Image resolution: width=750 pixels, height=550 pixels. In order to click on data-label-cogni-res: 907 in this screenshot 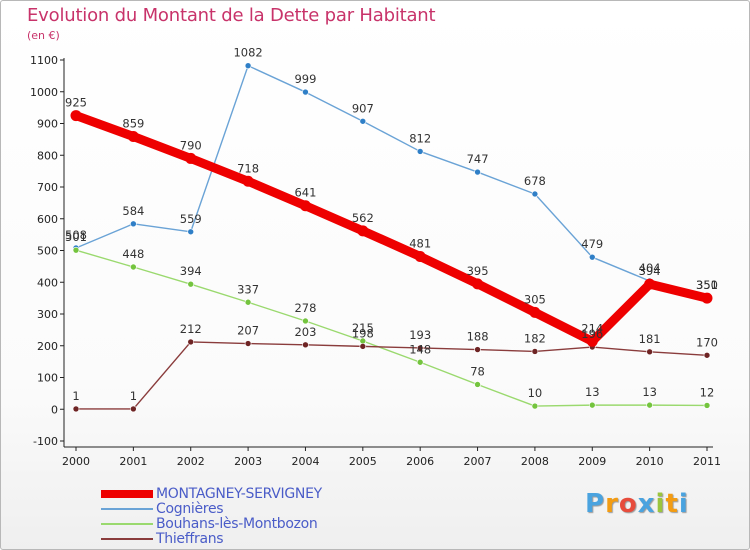, I will do `click(363, 108)`.